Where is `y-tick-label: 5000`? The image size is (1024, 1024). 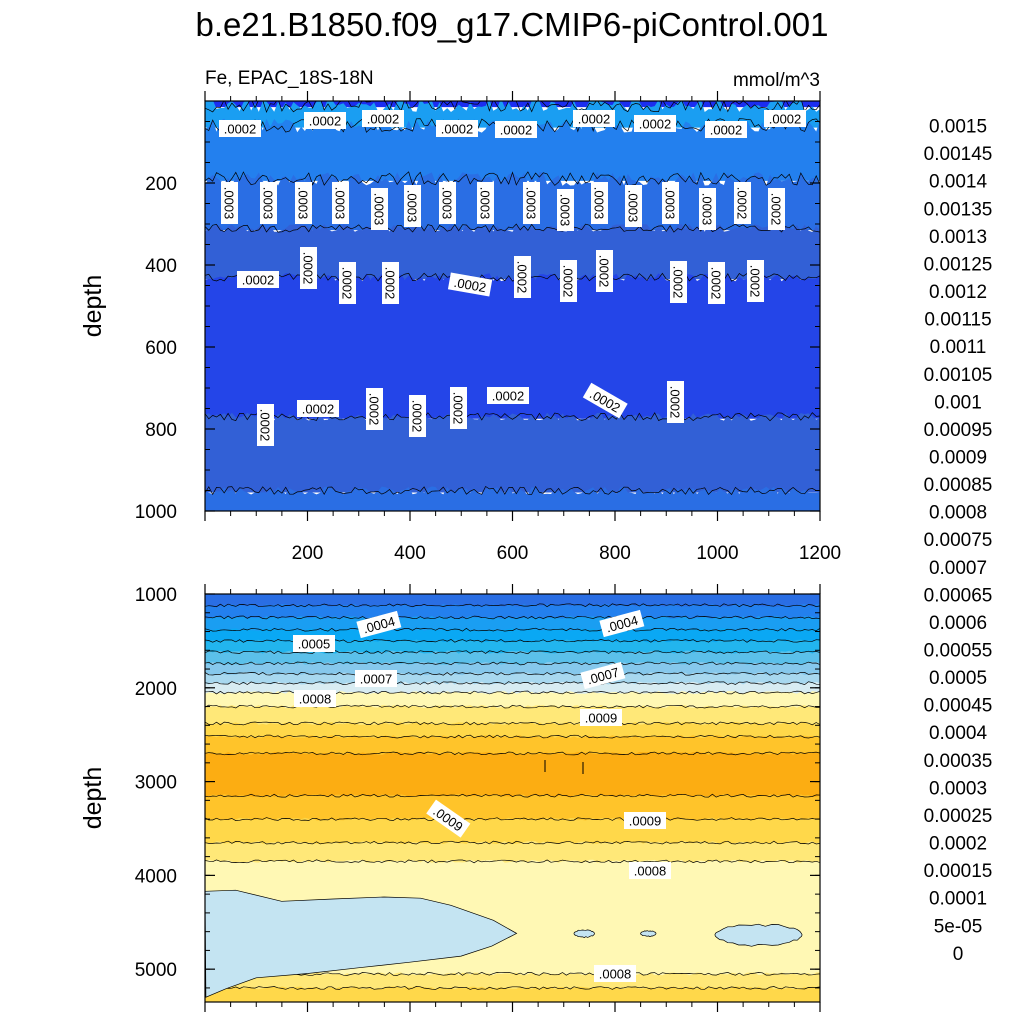 y-tick-label: 5000 is located at coordinates (156, 970).